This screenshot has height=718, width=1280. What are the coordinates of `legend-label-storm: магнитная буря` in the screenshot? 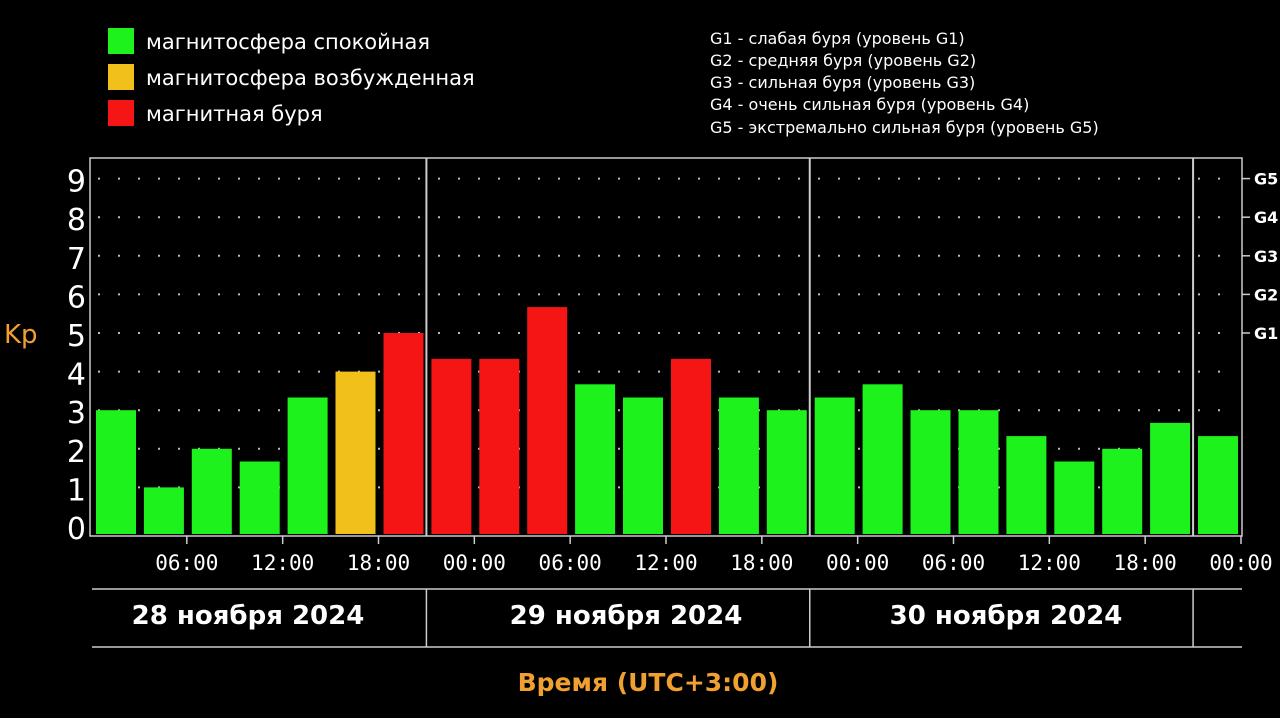 It's located at (234, 114).